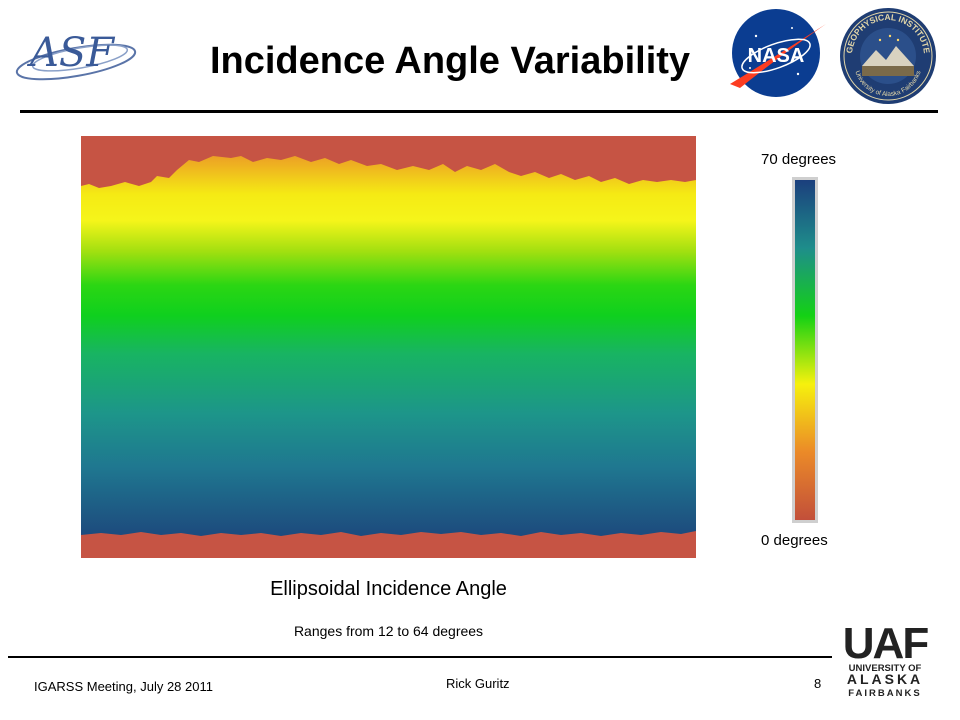 This screenshot has width=960, height=720. Describe the element at coordinates (884, 693) in the screenshot. I see `uaf-logo-line3: FAIRBANKS` at that location.